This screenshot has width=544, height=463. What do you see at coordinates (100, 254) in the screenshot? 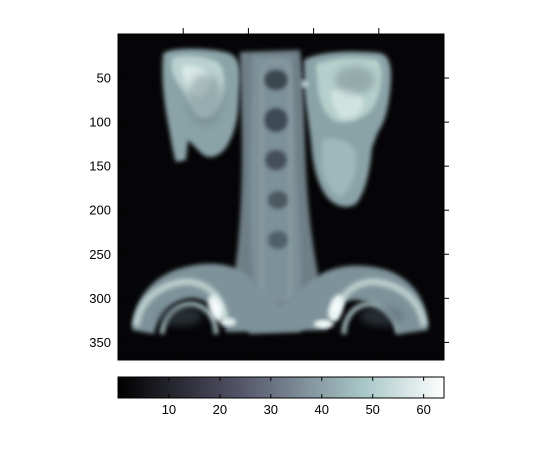
I see `y-tick-label: 250` at bounding box center [100, 254].